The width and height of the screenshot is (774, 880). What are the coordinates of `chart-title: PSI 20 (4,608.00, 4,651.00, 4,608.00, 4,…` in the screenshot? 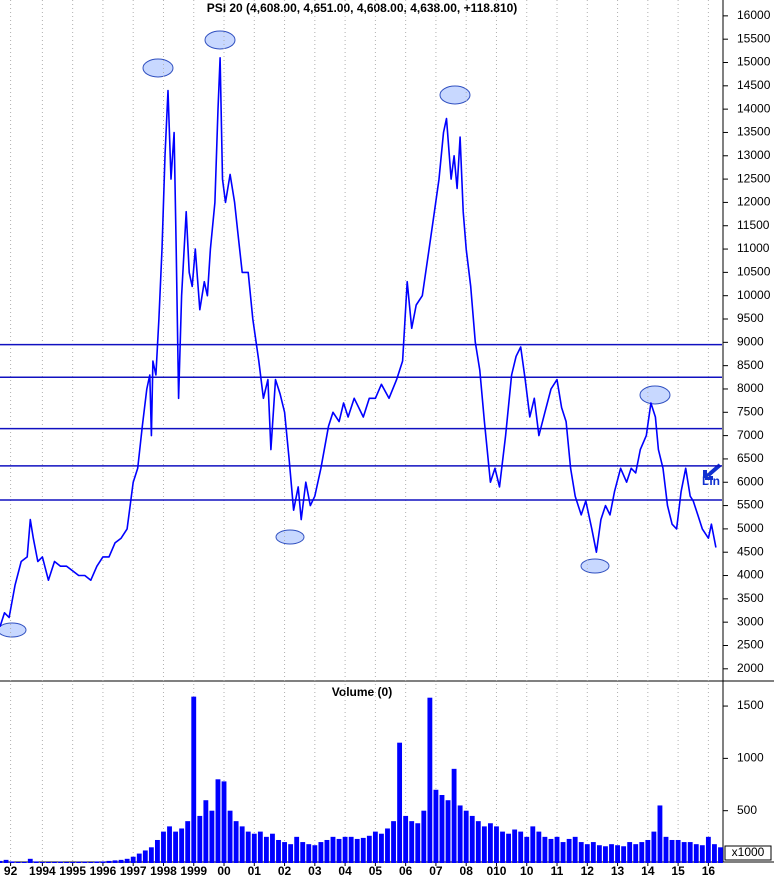 It's located at (362, 8).